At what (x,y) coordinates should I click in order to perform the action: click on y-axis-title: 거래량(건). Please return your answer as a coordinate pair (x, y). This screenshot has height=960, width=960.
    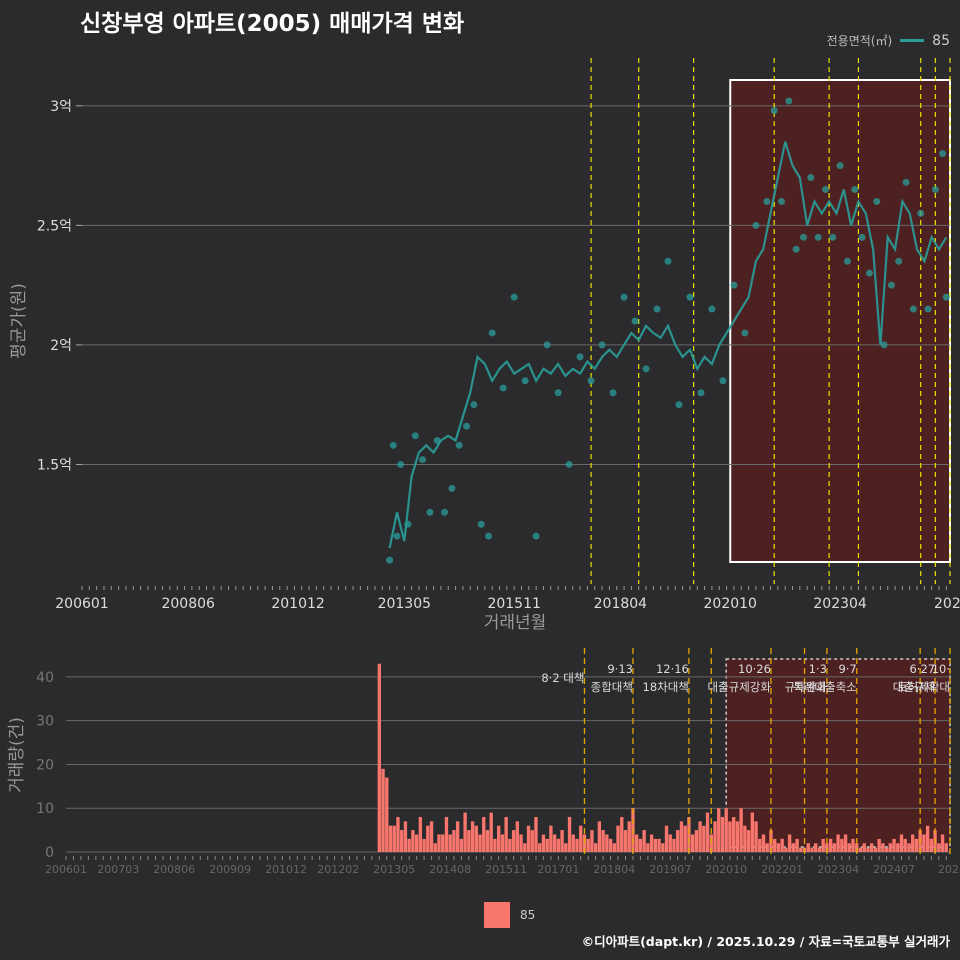
    Looking at the image, I should click on (17, 755).